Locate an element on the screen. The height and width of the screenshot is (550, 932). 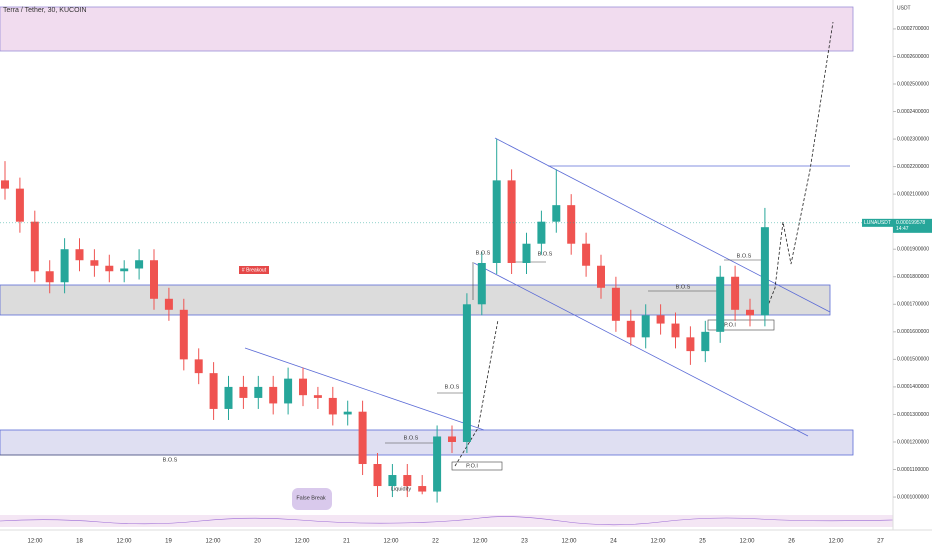
y-tick-label: 0.0001800000 is located at coordinates (913, 277).